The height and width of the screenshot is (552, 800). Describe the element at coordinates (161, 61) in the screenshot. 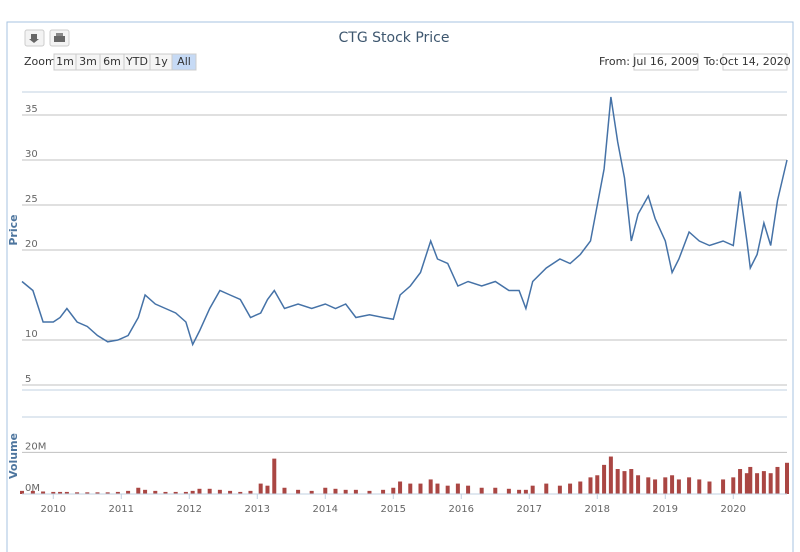

I see `zoom-button-label: 1y` at that location.